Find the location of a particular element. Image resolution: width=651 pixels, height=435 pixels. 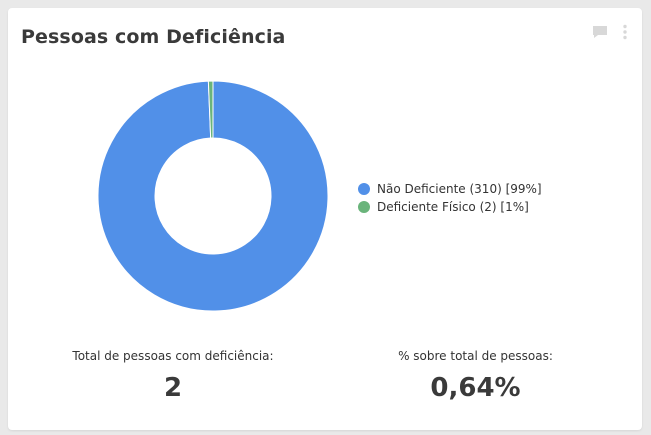

total-stat: Total de pessoas com deficiência: 2 is located at coordinates (173, 376).